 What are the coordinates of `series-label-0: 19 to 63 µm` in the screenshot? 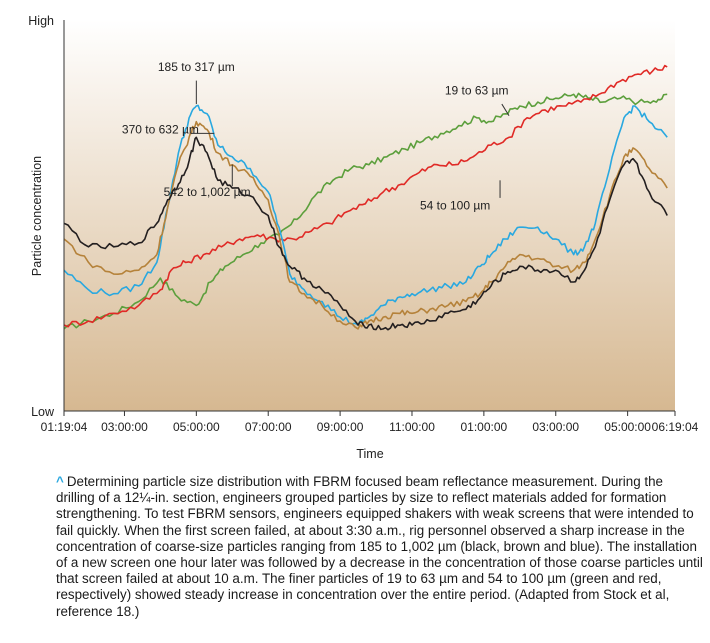 It's located at (477, 90).